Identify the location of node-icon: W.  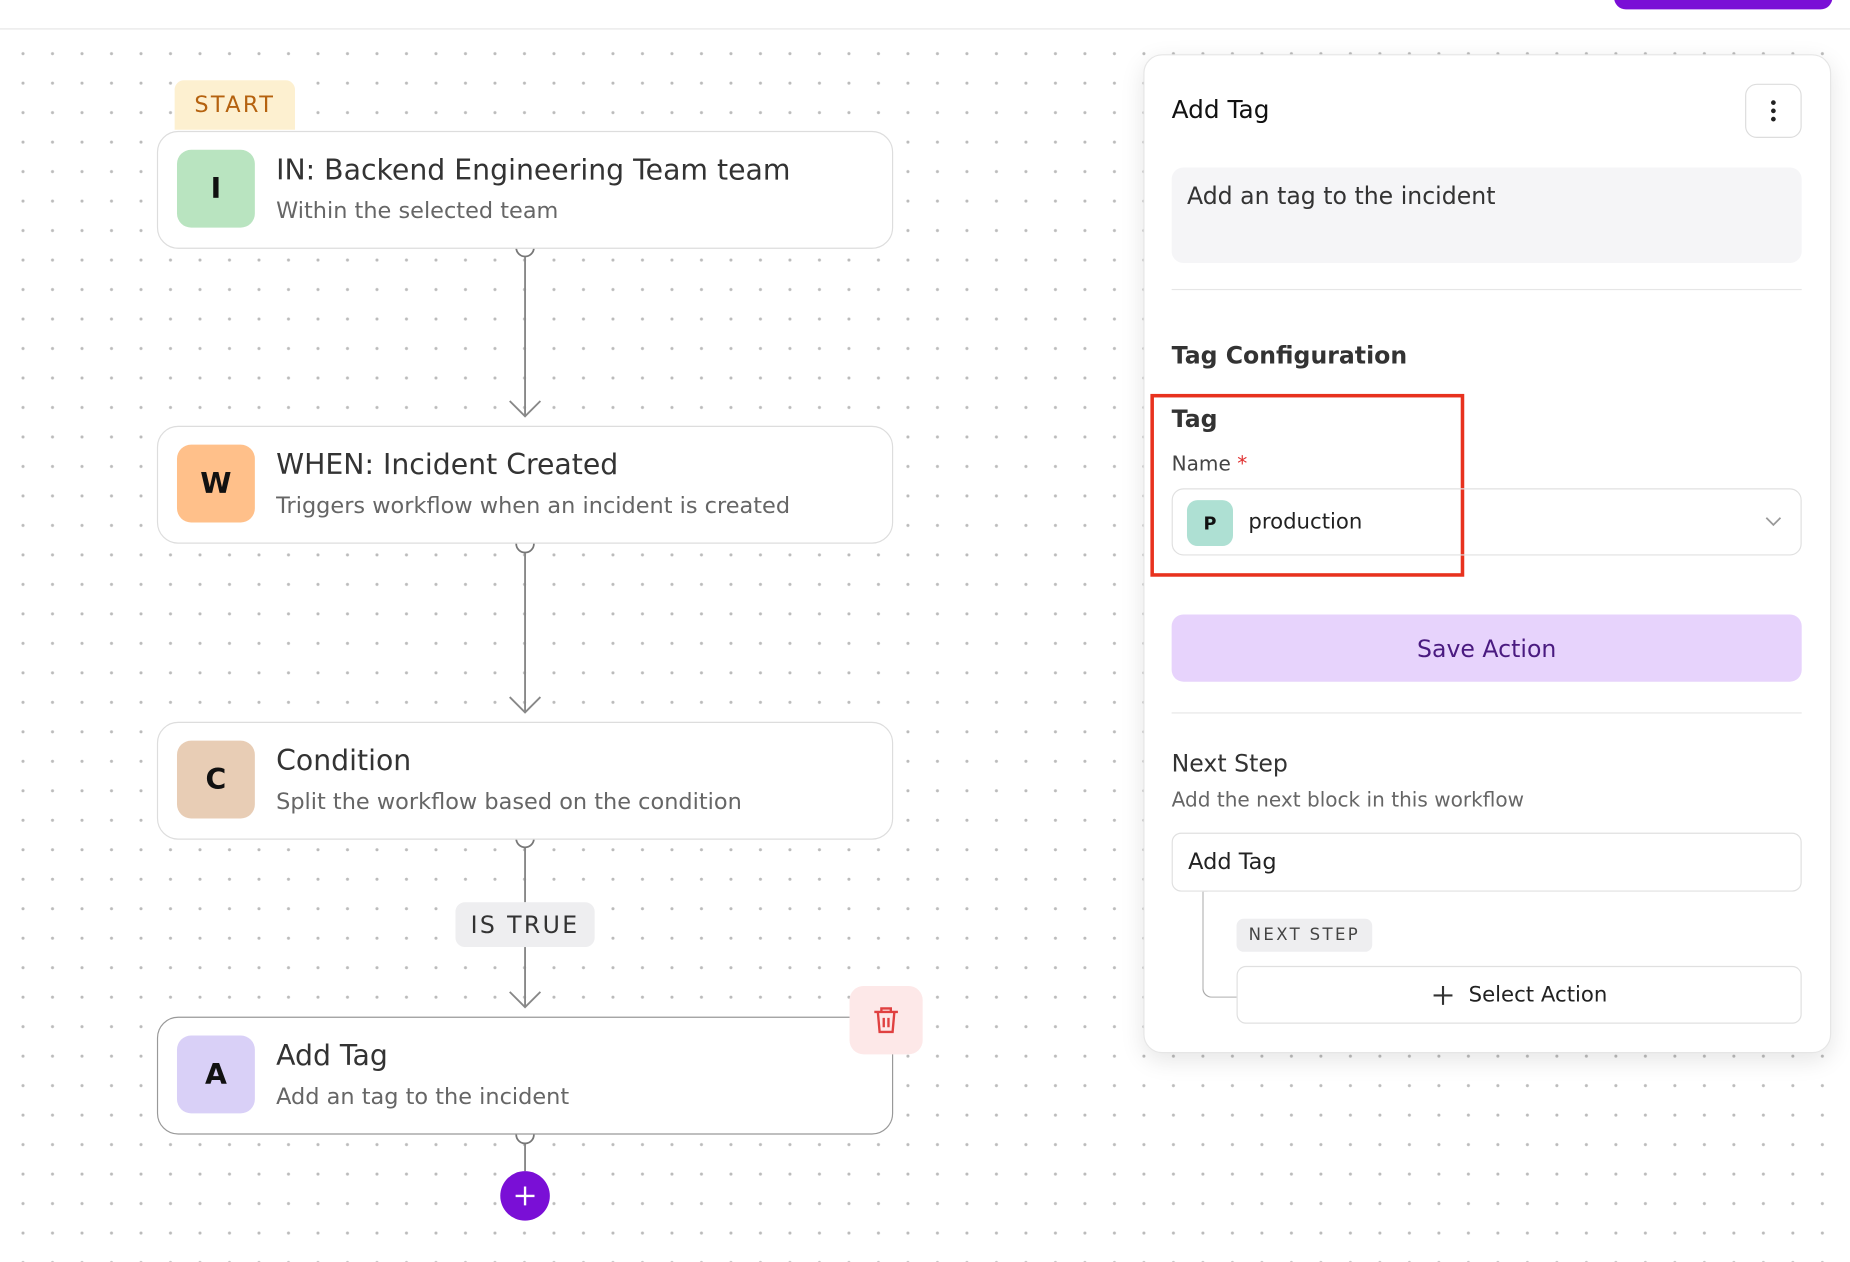
(215, 483).